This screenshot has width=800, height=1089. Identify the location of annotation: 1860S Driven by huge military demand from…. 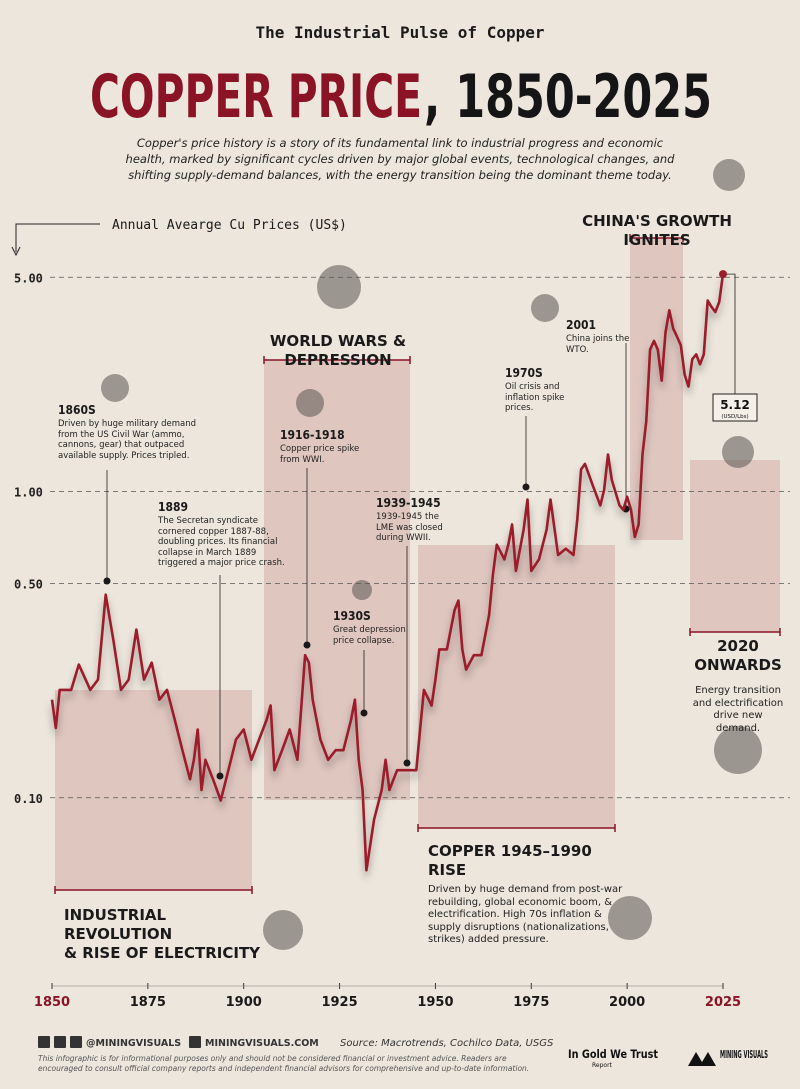
(133, 432).